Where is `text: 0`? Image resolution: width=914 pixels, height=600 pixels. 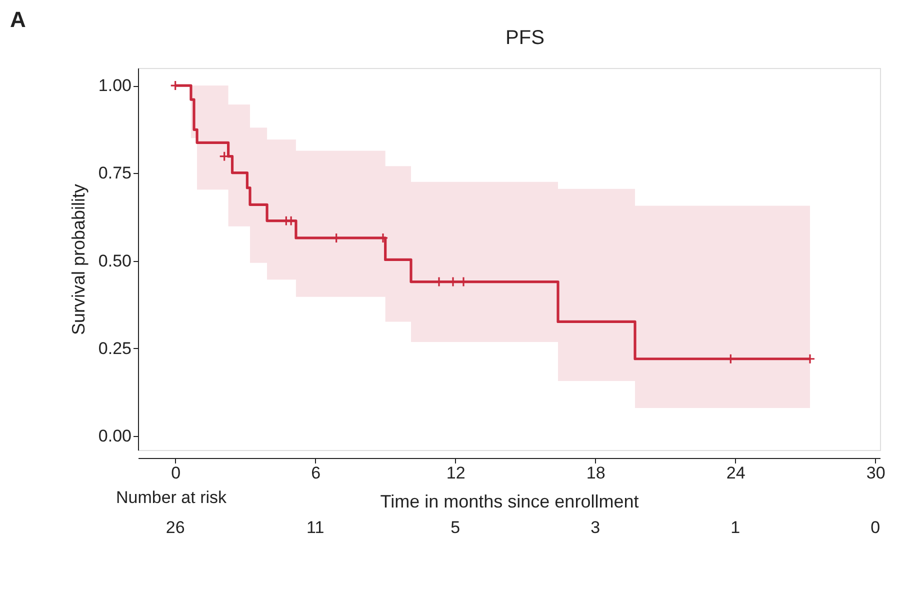
text: 0 is located at coordinates (875, 527).